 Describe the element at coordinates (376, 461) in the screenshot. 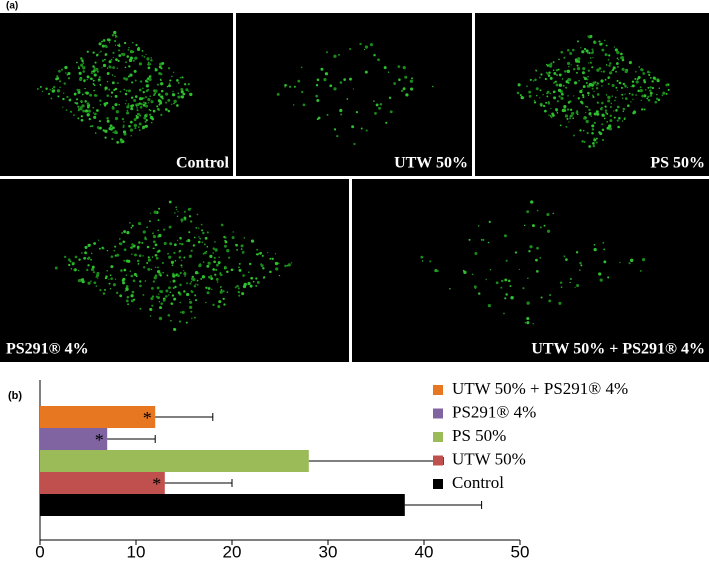

I see `error-bar` at that location.